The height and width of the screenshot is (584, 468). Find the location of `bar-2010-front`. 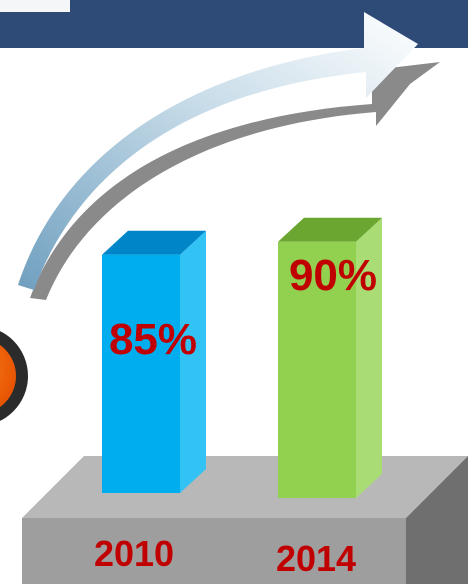

bar-2010-front is located at coordinates (141, 373).